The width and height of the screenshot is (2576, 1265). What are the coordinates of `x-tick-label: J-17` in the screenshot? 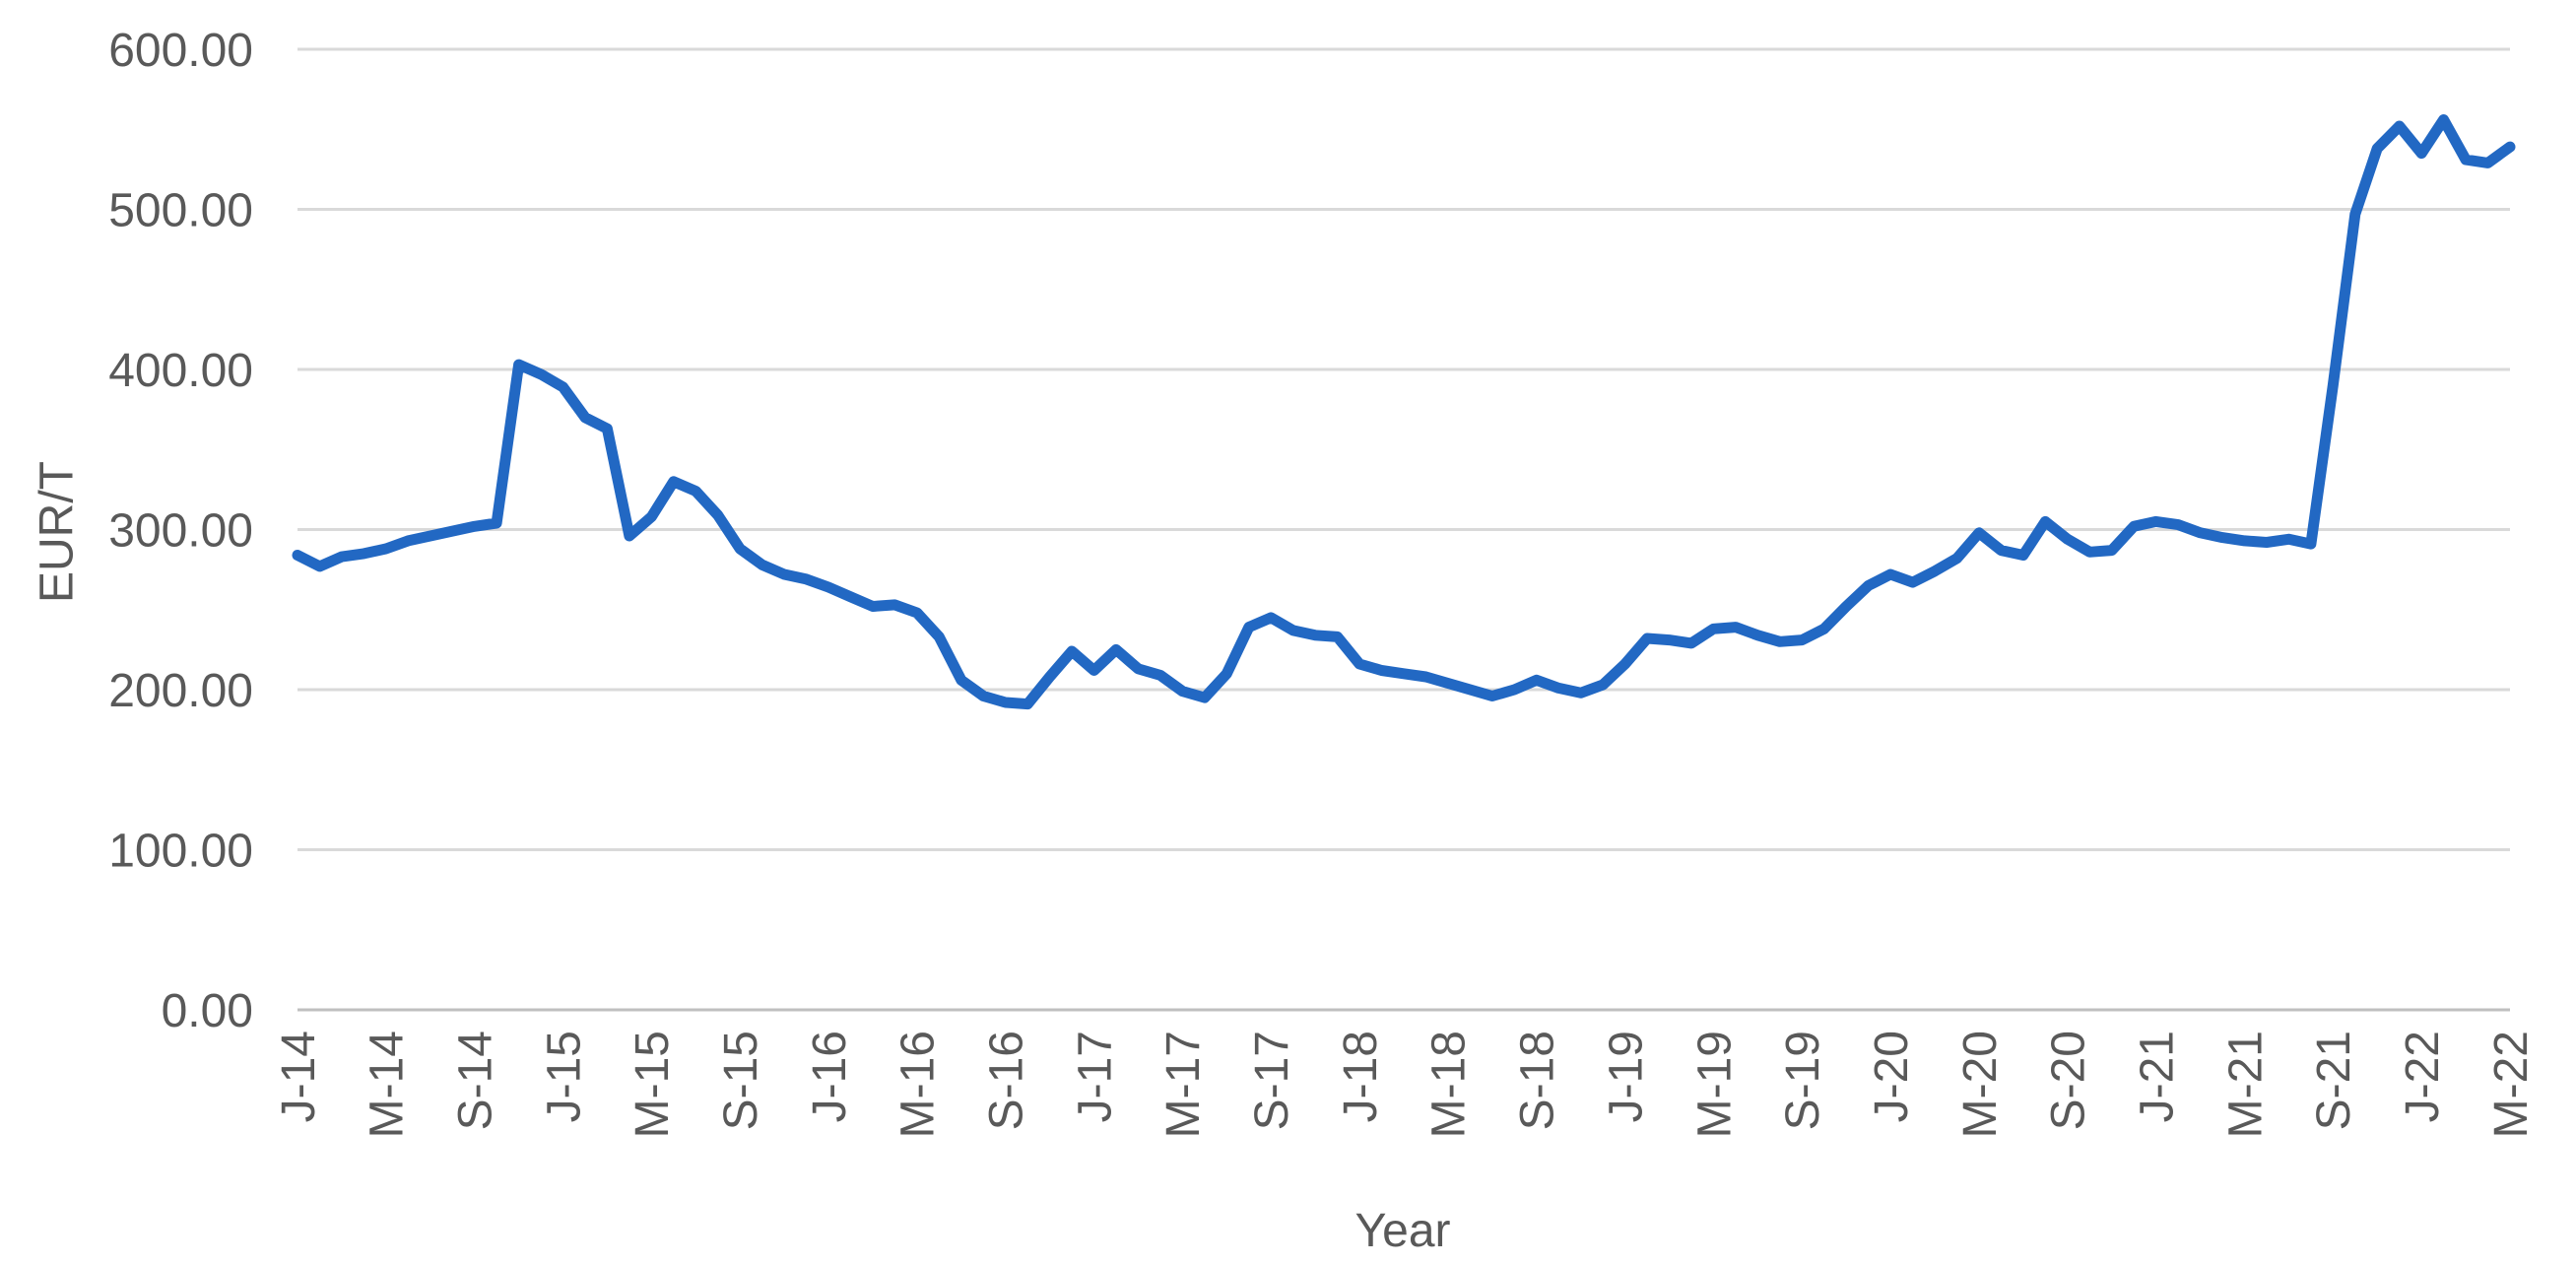 It's located at (1095, 1076).